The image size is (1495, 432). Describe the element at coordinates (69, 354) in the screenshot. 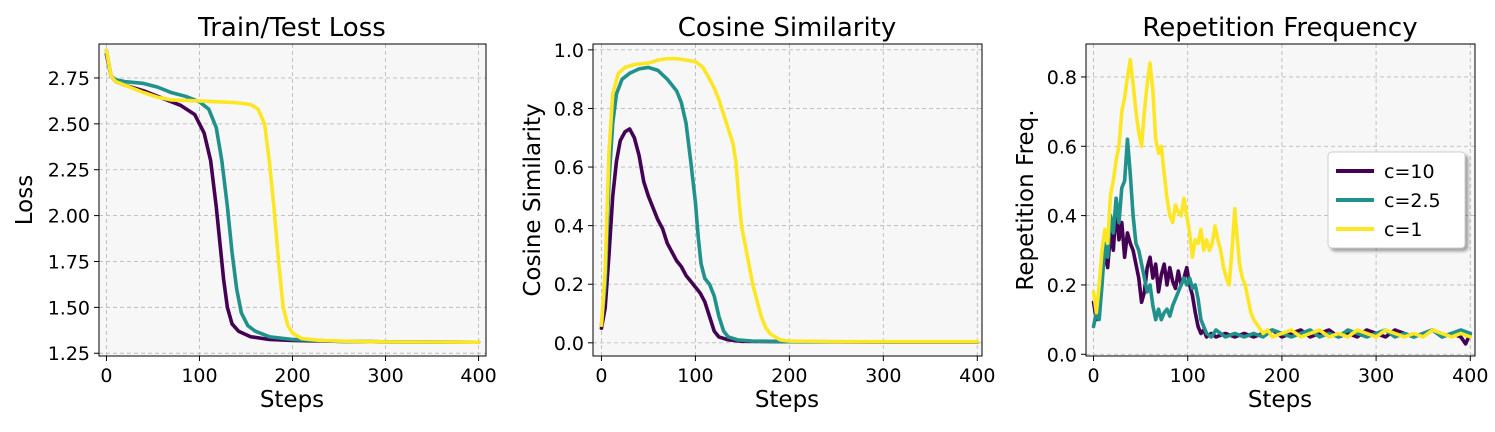

I see `y-tick-label: 1.25` at that location.